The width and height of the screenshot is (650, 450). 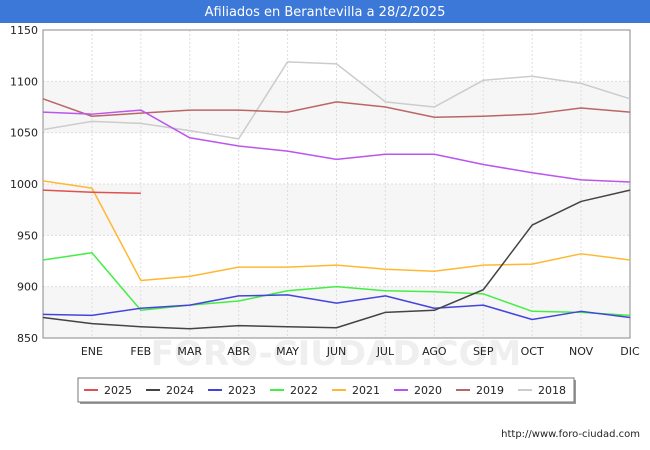 I want to click on series-line-2023, so click(x=336, y=307).